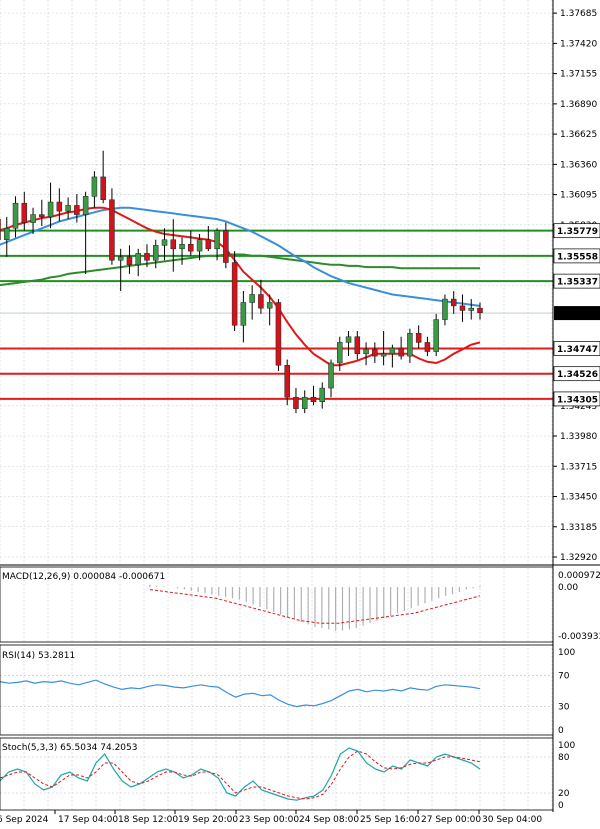 The width and height of the screenshot is (600, 829). Describe the element at coordinates (578, 196) in the screenshot. I see `price-tick-label: 1.36095` at that location.